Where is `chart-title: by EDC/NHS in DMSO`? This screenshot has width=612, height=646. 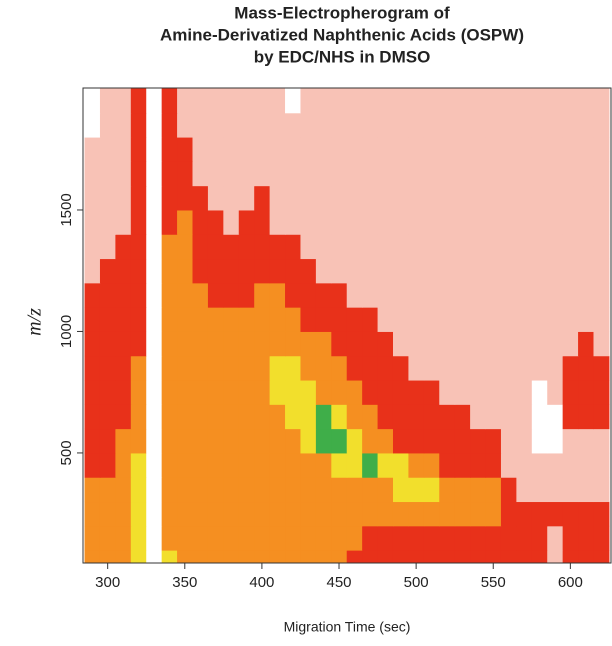
chart-title: by EDC/NHS in DMSO is located at coordinates (342, 56).